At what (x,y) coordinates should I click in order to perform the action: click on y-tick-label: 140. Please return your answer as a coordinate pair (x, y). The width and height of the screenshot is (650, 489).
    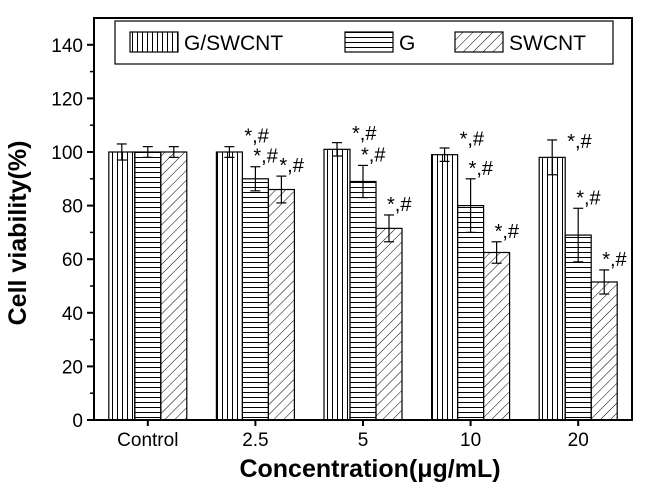
    Looking at the image, I should click on (67, 46).